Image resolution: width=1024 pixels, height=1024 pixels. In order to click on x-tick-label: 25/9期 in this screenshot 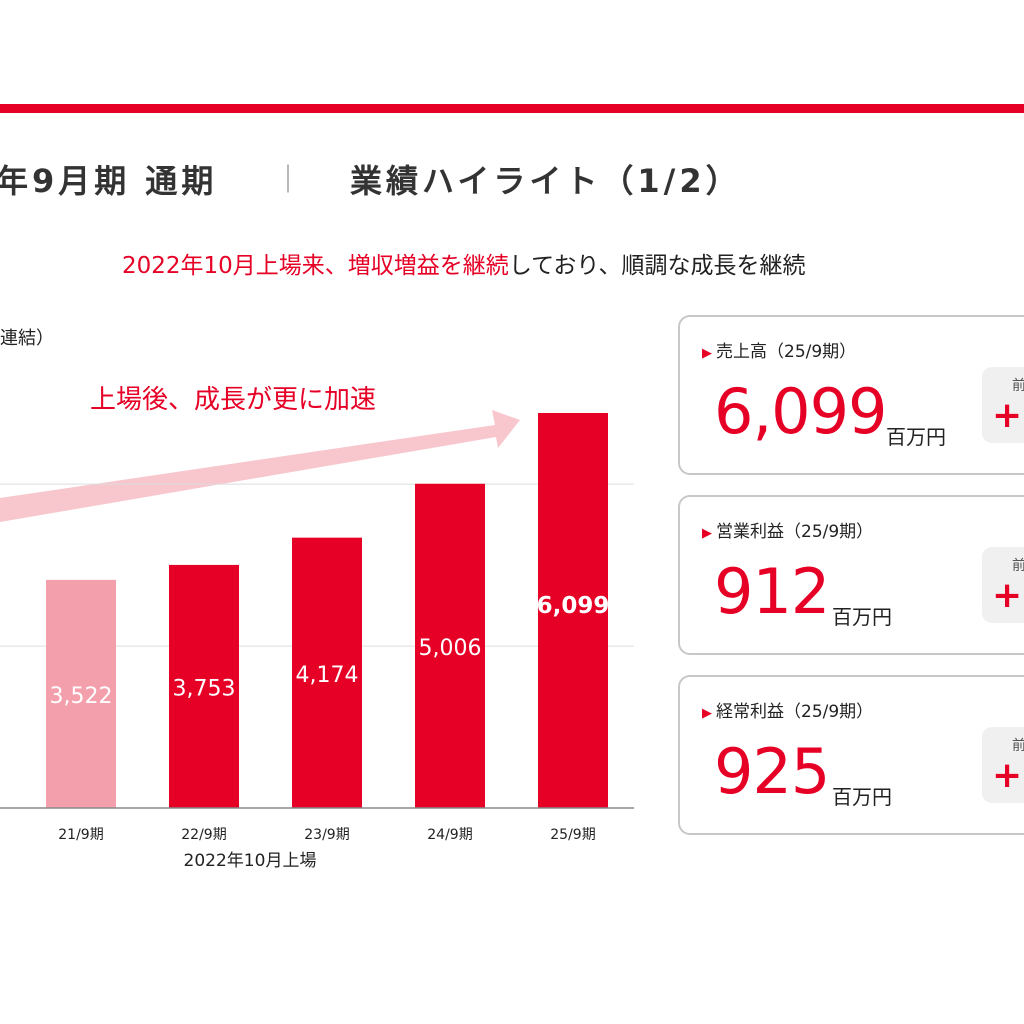, I will do `click(572, 835)`.